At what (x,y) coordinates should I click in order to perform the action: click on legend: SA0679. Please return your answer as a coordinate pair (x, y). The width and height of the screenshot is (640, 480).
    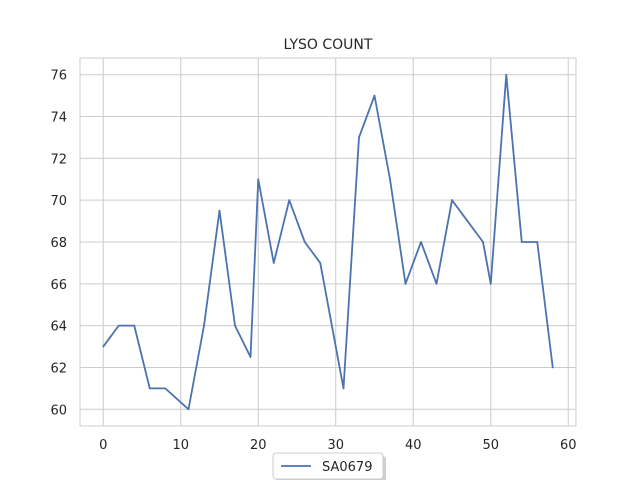
    Looking at the image, I should click on (329, 466).